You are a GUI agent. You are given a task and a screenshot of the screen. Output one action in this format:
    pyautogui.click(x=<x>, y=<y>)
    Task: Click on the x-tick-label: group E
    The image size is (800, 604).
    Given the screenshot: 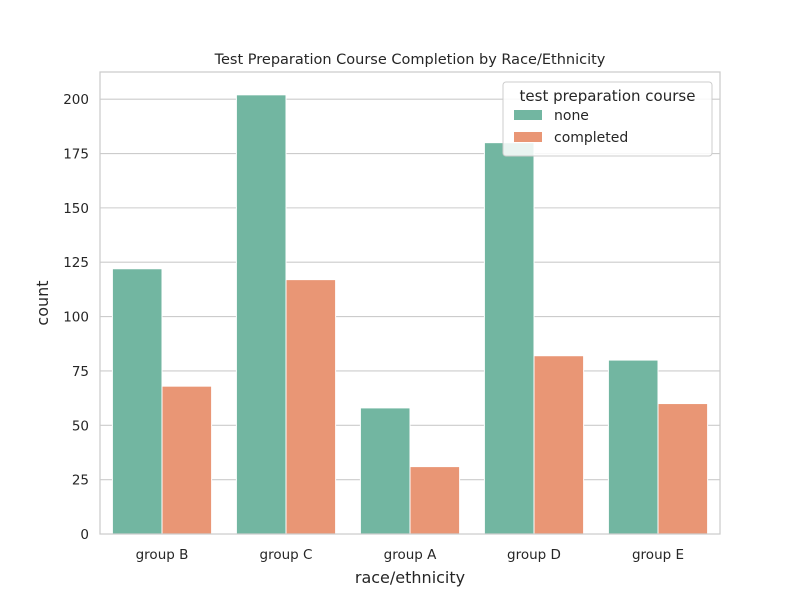 What is the action you would take?
    pyautogui.click(x=658, y=555)
    